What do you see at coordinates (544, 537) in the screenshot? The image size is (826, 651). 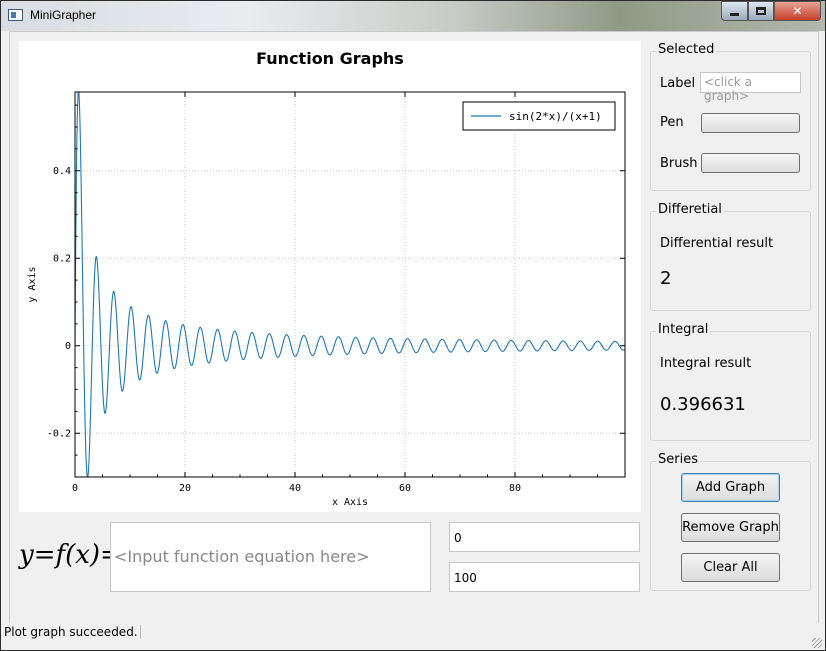 I see `range-min-input: 0` at bounding box center [544, 537].